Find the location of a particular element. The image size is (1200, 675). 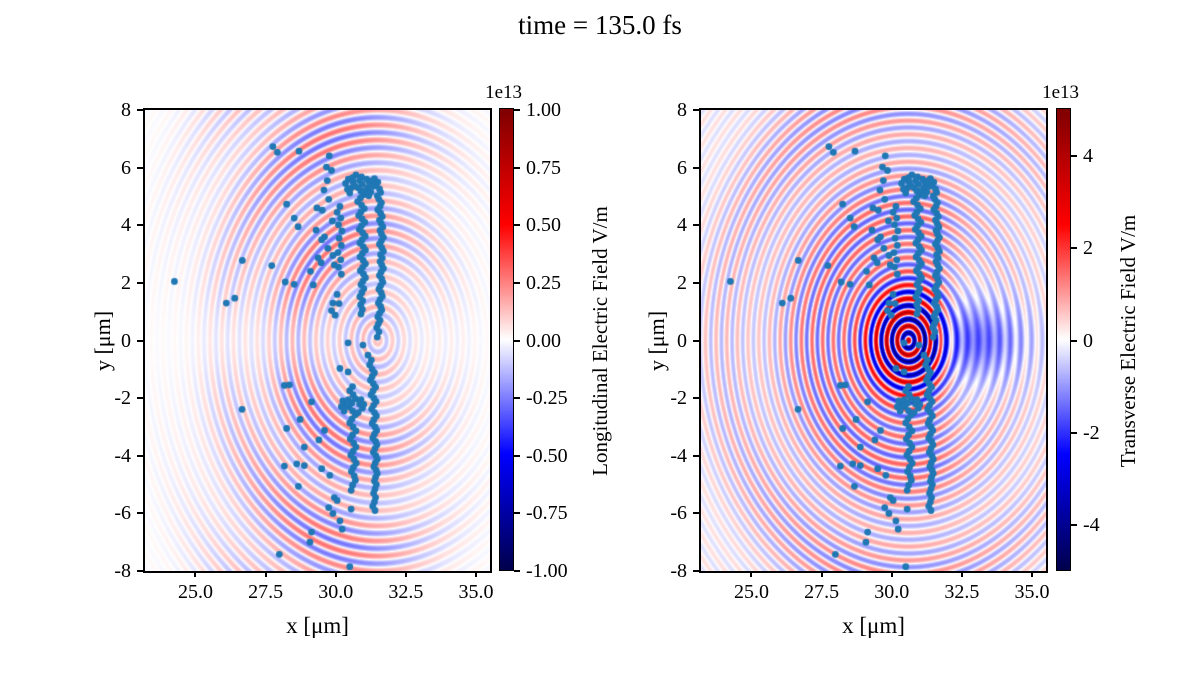

left-colorbar-offset-text: 1e13 is located at coordinates (503, 92).